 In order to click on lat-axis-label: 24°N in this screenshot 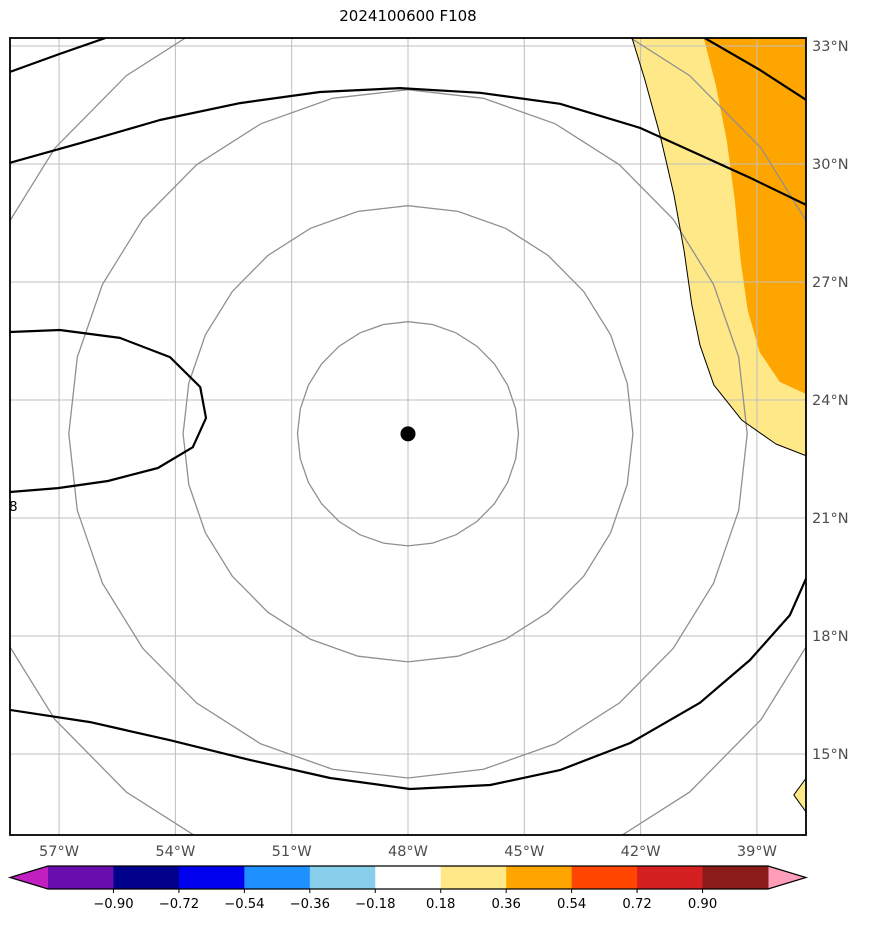, I will do `click(830, 401)`.